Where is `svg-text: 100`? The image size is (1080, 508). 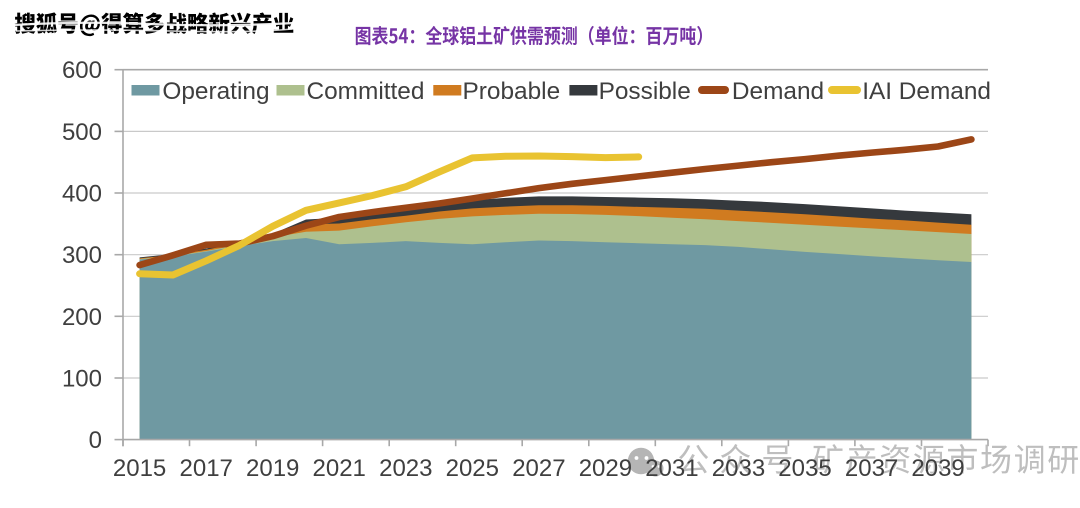
svg-text: 100 is located at coordinates (82, 379).